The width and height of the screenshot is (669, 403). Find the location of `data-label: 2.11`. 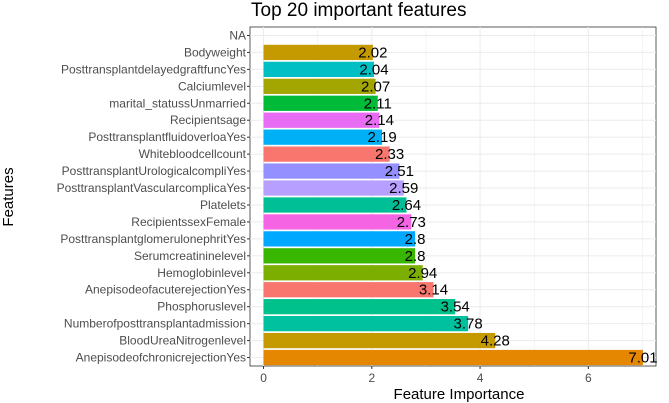

data-label: 2.11 is located at coordinates (378, 103).